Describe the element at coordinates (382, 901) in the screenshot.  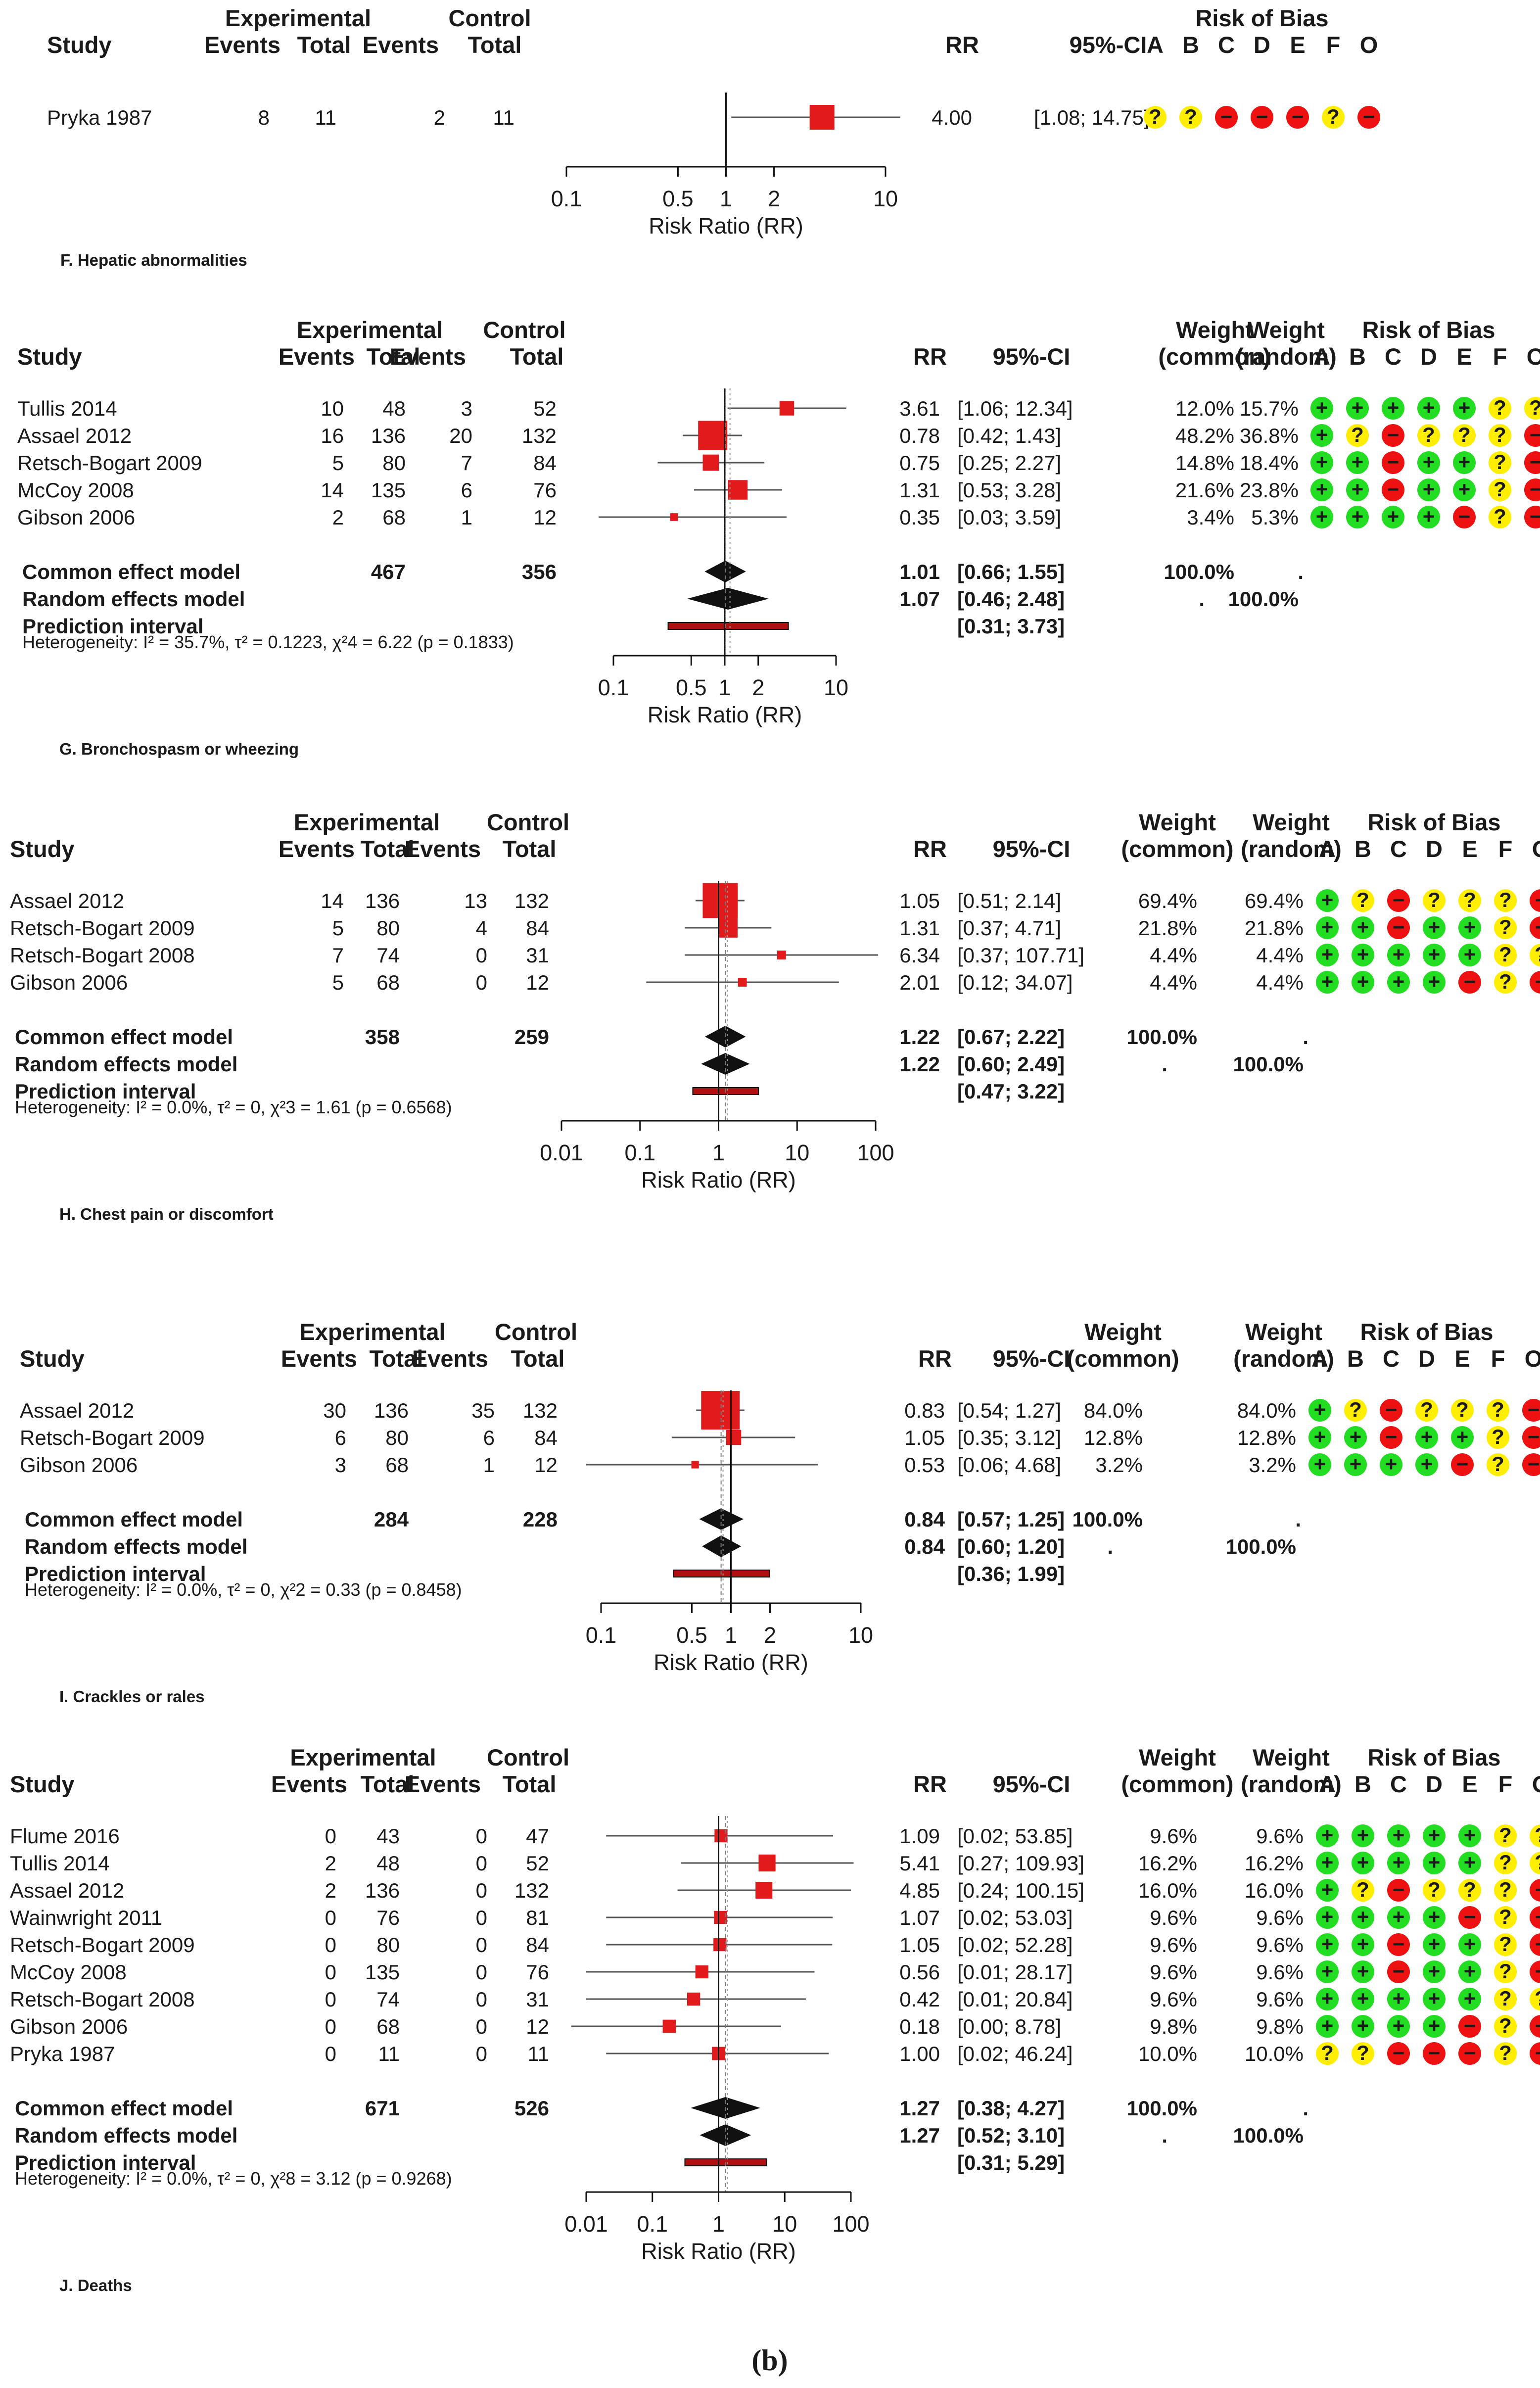
I see `exp-total: 136` at that location.